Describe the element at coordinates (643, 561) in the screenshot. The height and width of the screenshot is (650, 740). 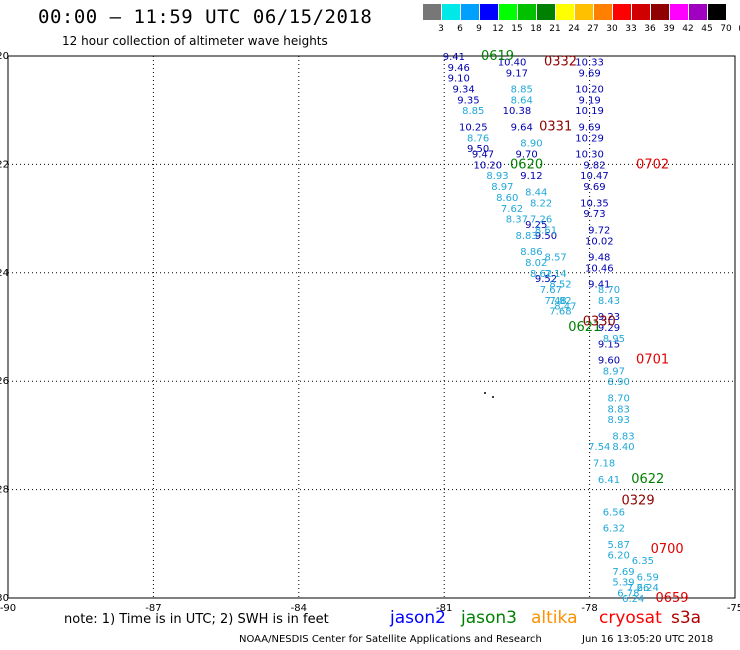
I see `data-point-altika: 6.35` at that location.